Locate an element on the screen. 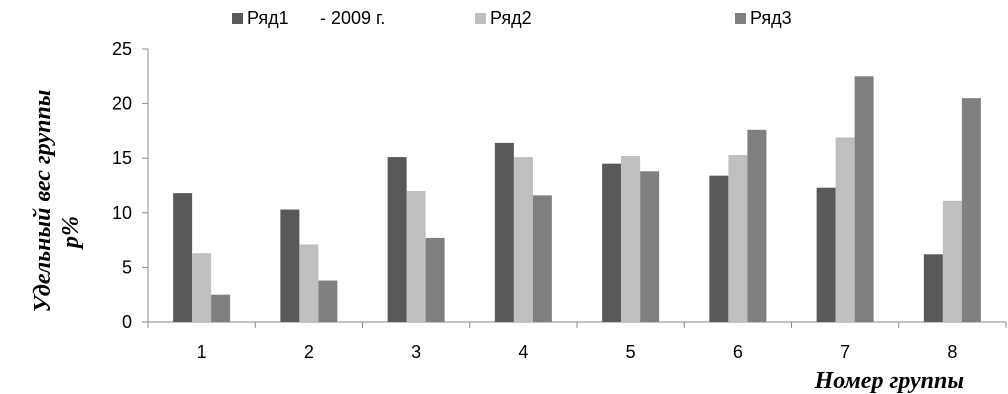  y-tick-label: 20 is located at coordinates (122, 104).